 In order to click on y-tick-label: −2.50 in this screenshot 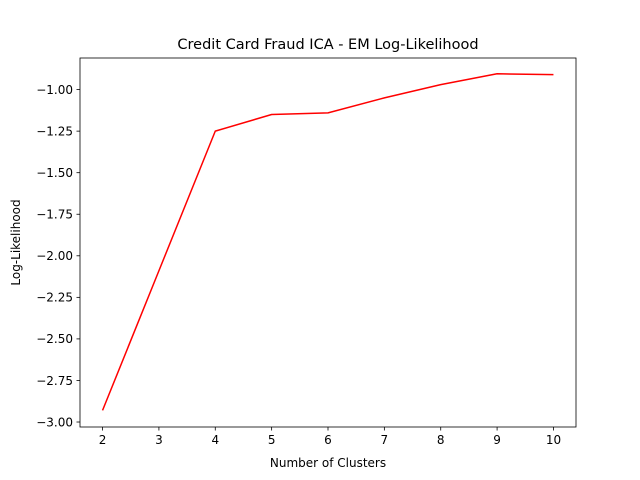, I will do `click(54, 339)`.